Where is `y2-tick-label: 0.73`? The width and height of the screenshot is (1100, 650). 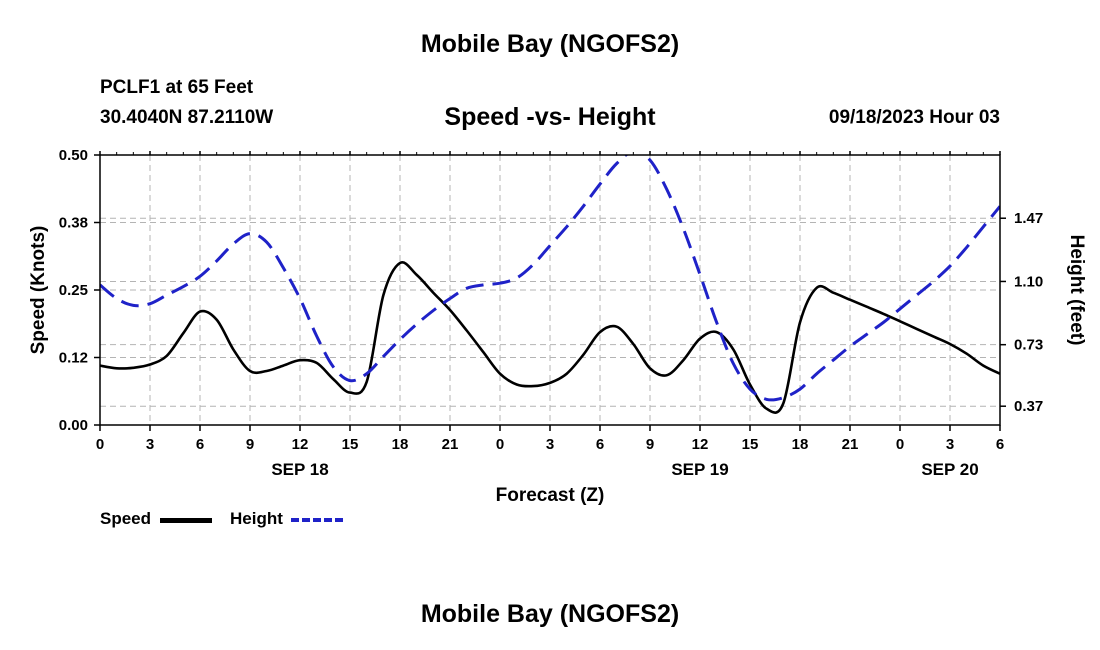 y2-tick-label: 0.73 is located at coordinates (1028, 345).